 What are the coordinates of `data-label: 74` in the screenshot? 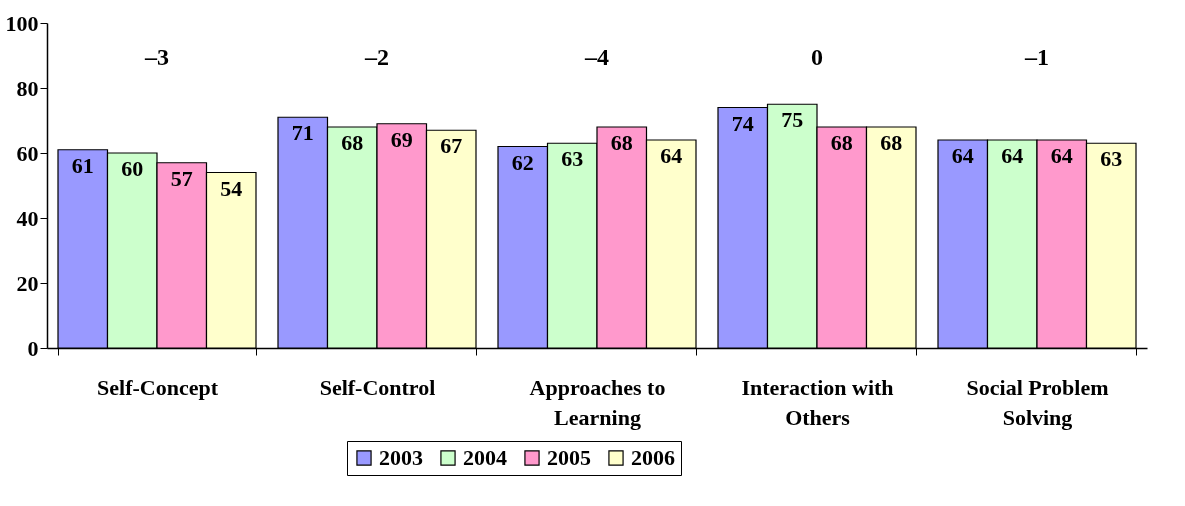 It's located at (742, 123).